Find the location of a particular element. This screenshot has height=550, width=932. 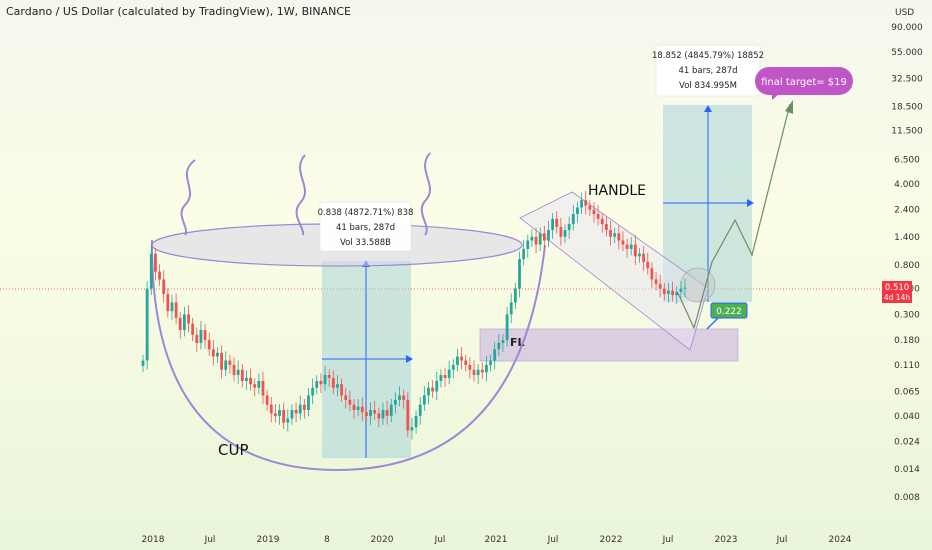

y-tick-label: 0.065 is located at coordinates (907, 392).